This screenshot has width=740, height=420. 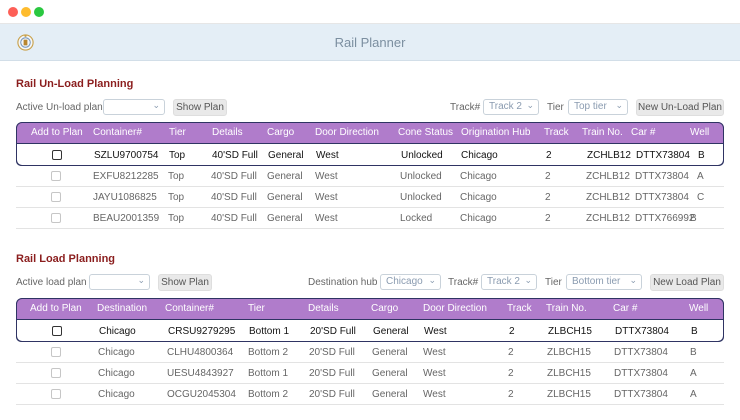 I want to click on cell-container: EXFU8212285, so click(x=126, y=176).